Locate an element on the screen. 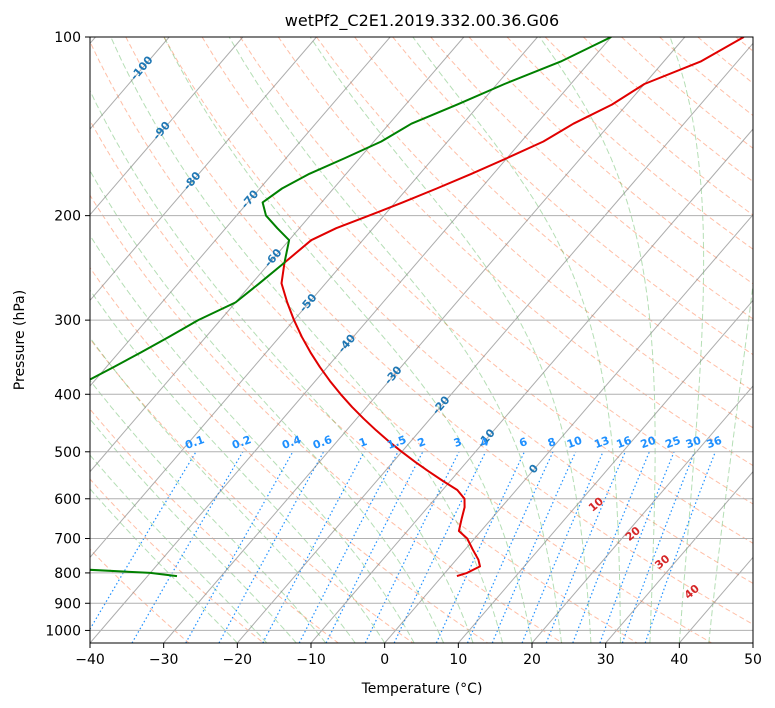 The image size is (775, 708). y-tick-label: 1000 is located at coordinates (63, 631).